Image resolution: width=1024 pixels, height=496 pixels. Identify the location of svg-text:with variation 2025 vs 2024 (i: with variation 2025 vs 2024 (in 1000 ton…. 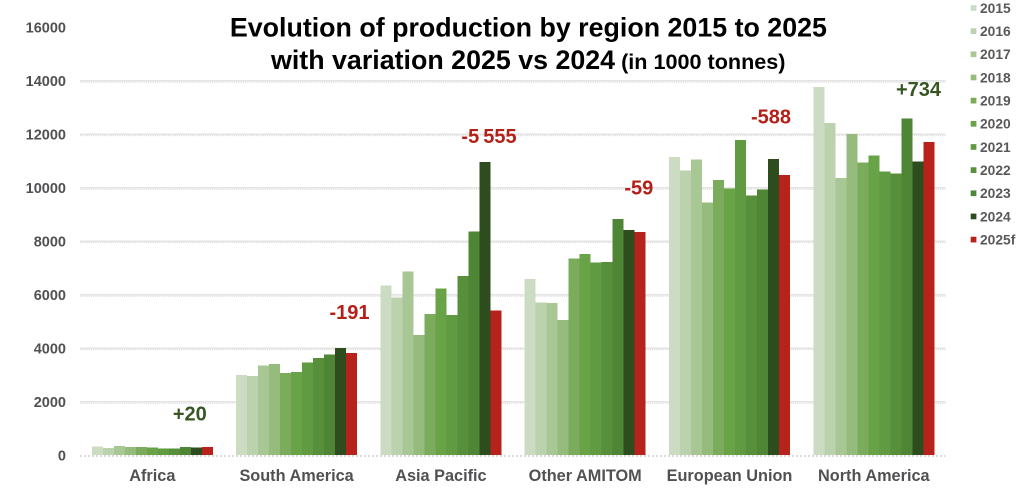
(527, 60).